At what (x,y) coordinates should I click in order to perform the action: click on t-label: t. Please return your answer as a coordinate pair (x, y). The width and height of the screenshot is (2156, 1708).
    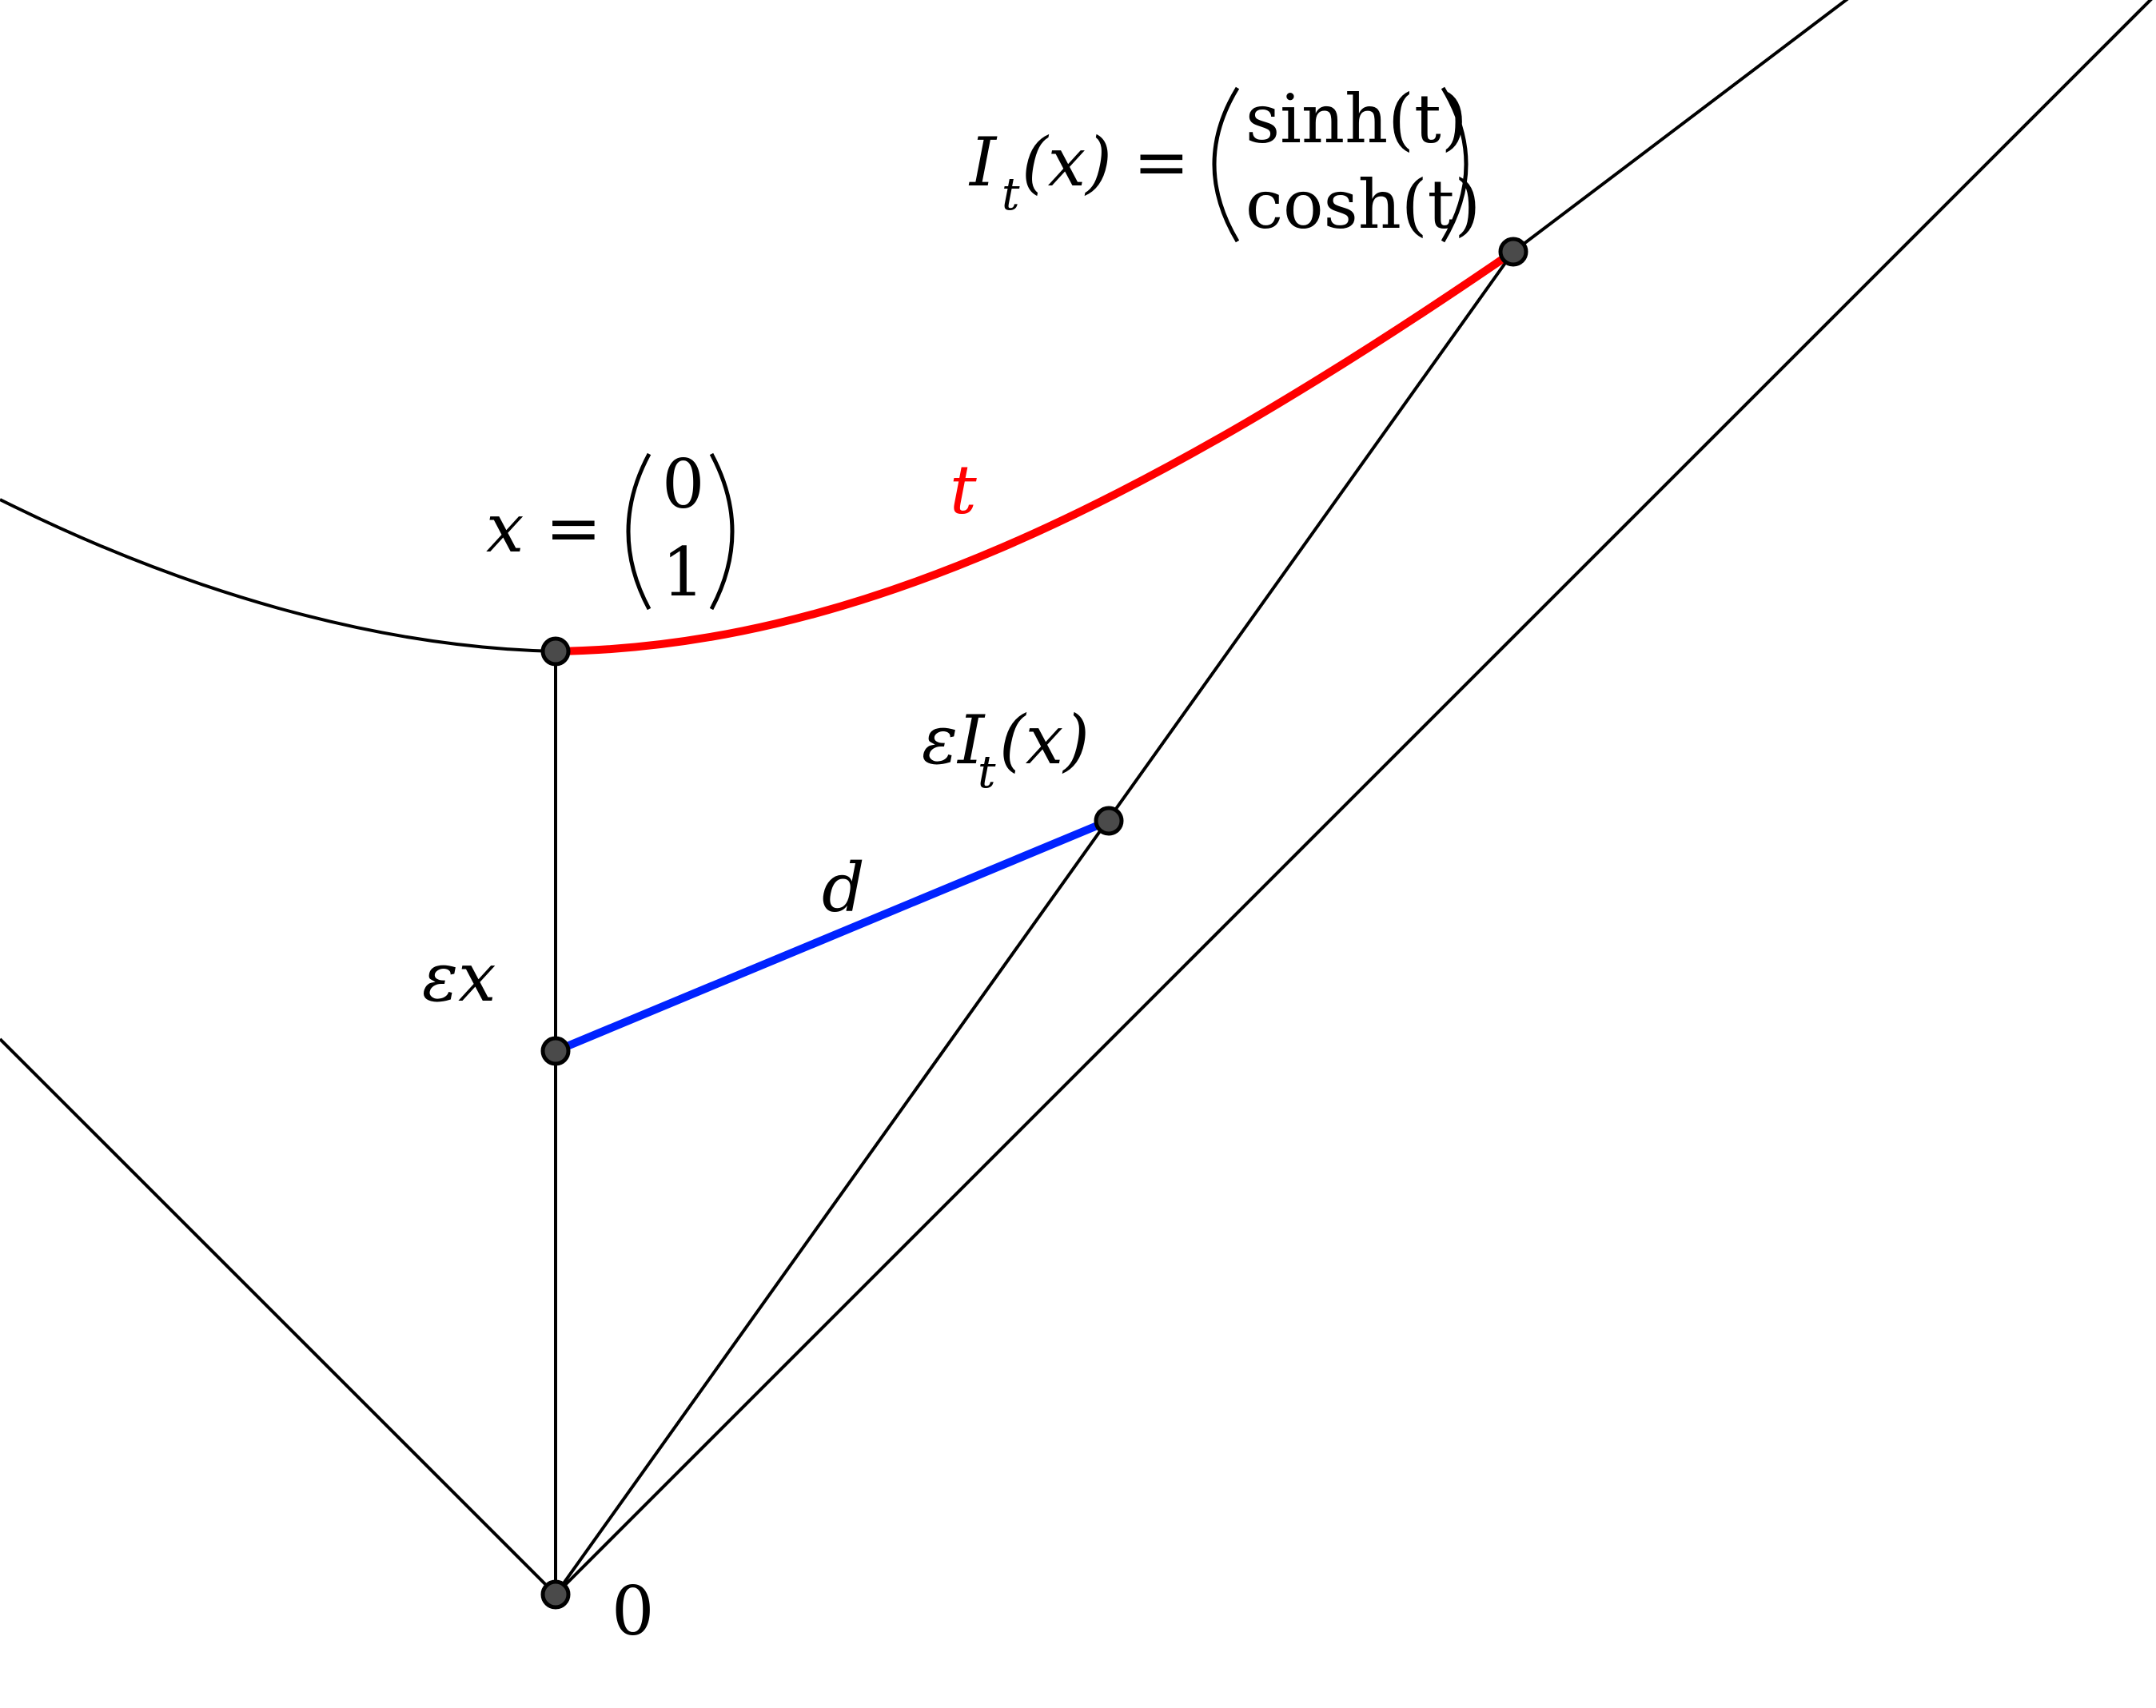
    Looking at the image, I should click on (964, 490).